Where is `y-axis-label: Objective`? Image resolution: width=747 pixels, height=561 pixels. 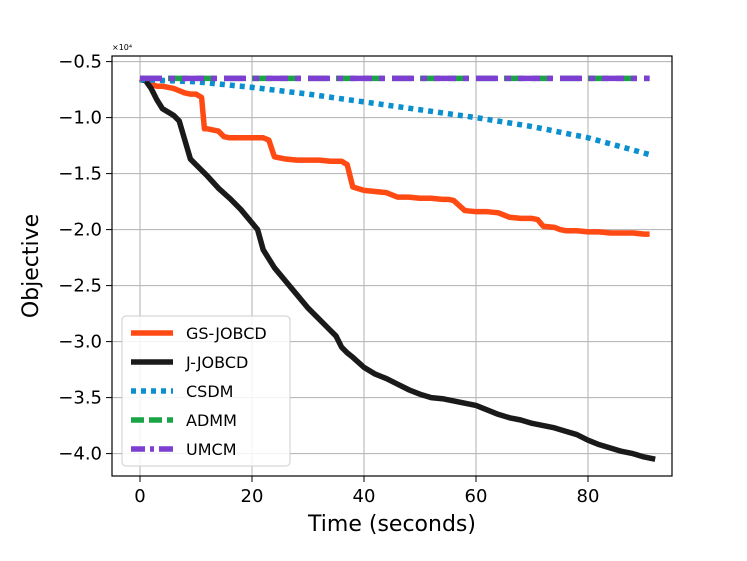 y-axis-label: Objective is located at coordinates (31, 266).